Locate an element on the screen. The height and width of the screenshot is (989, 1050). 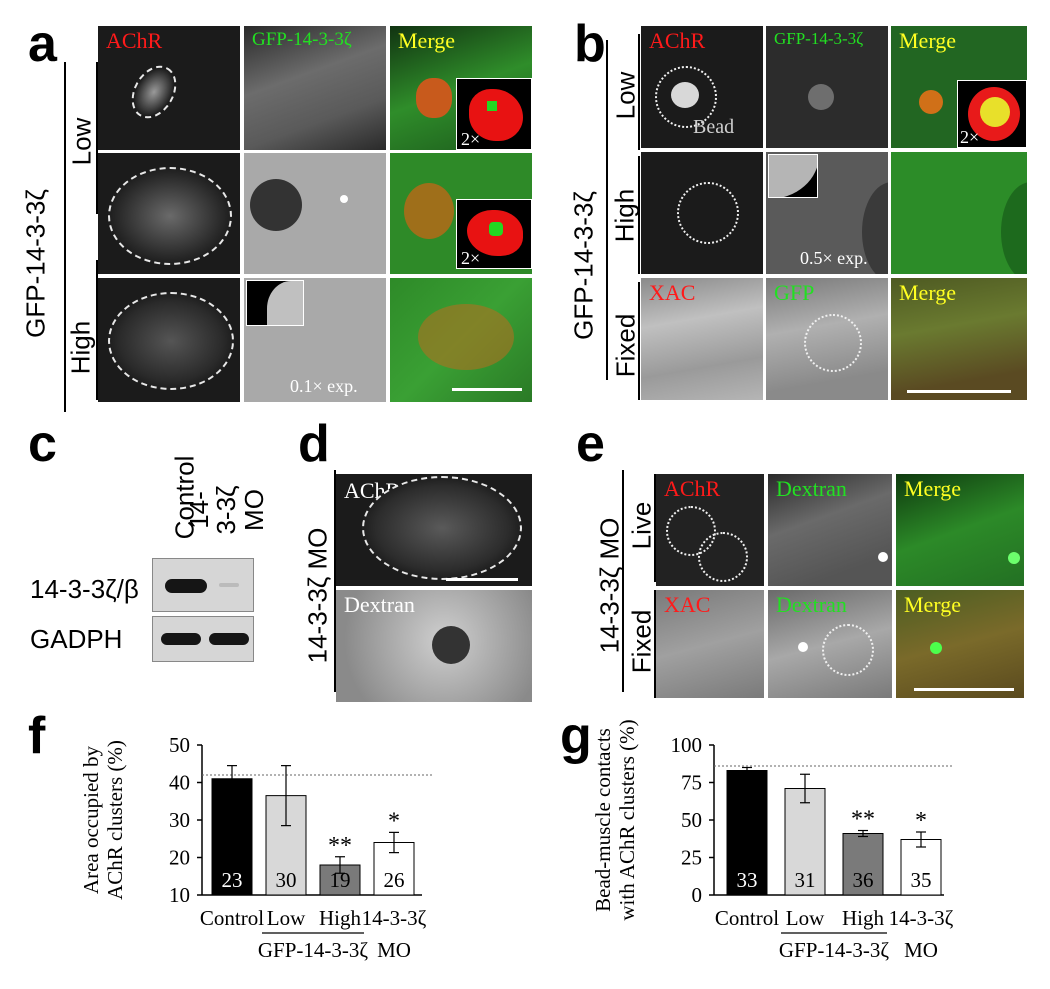
y-axis-label: Area occupied byAChR clusters (%) is located at coordinates (103, 820).